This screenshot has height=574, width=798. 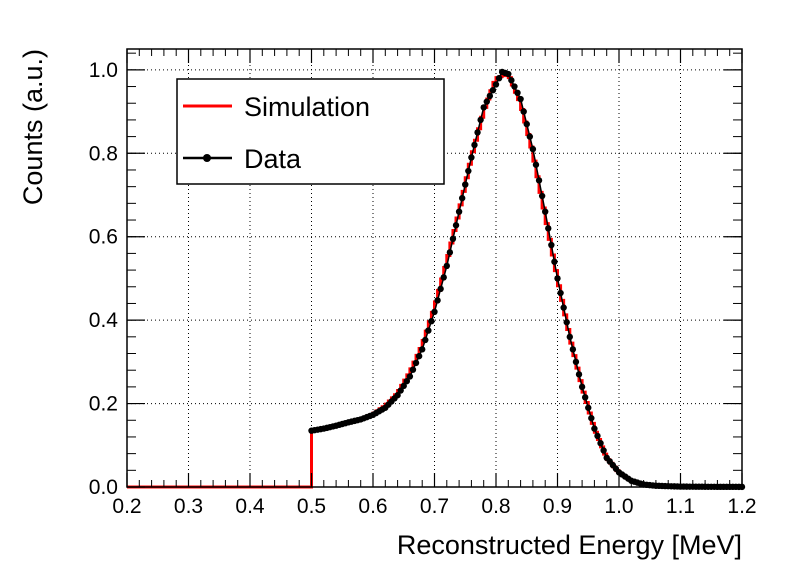 I want to click on y-axis-title: Counts (a.u.), so click(x=33, y=127).